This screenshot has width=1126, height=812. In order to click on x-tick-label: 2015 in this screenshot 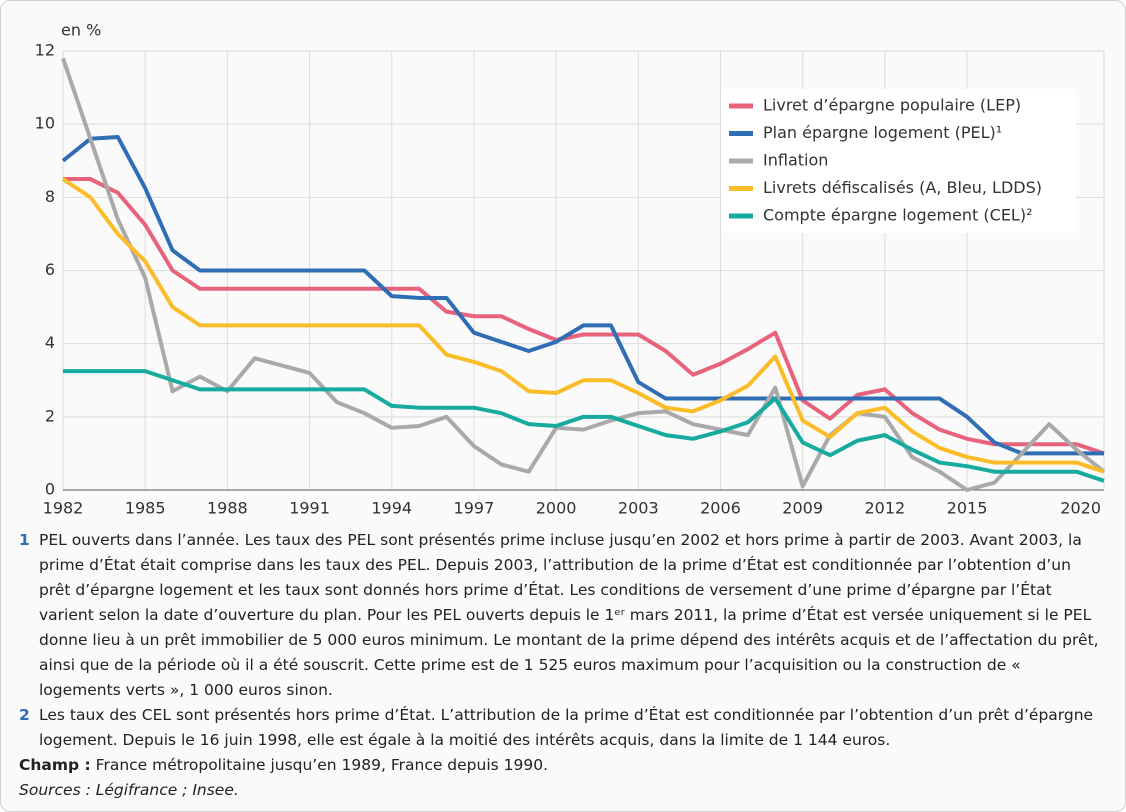, I will do `click(967, 508)`.